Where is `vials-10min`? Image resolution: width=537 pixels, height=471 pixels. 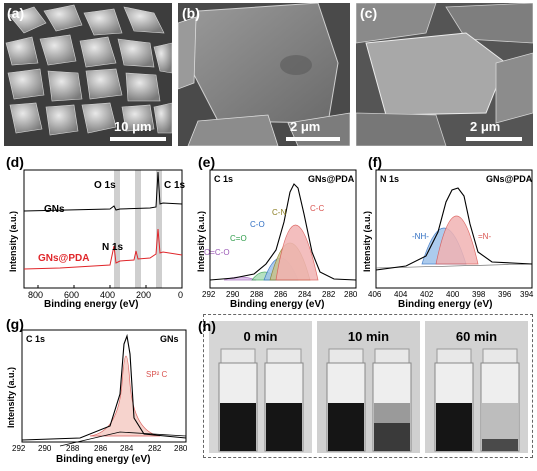
vials-10min is located at coordinates (368, 387).